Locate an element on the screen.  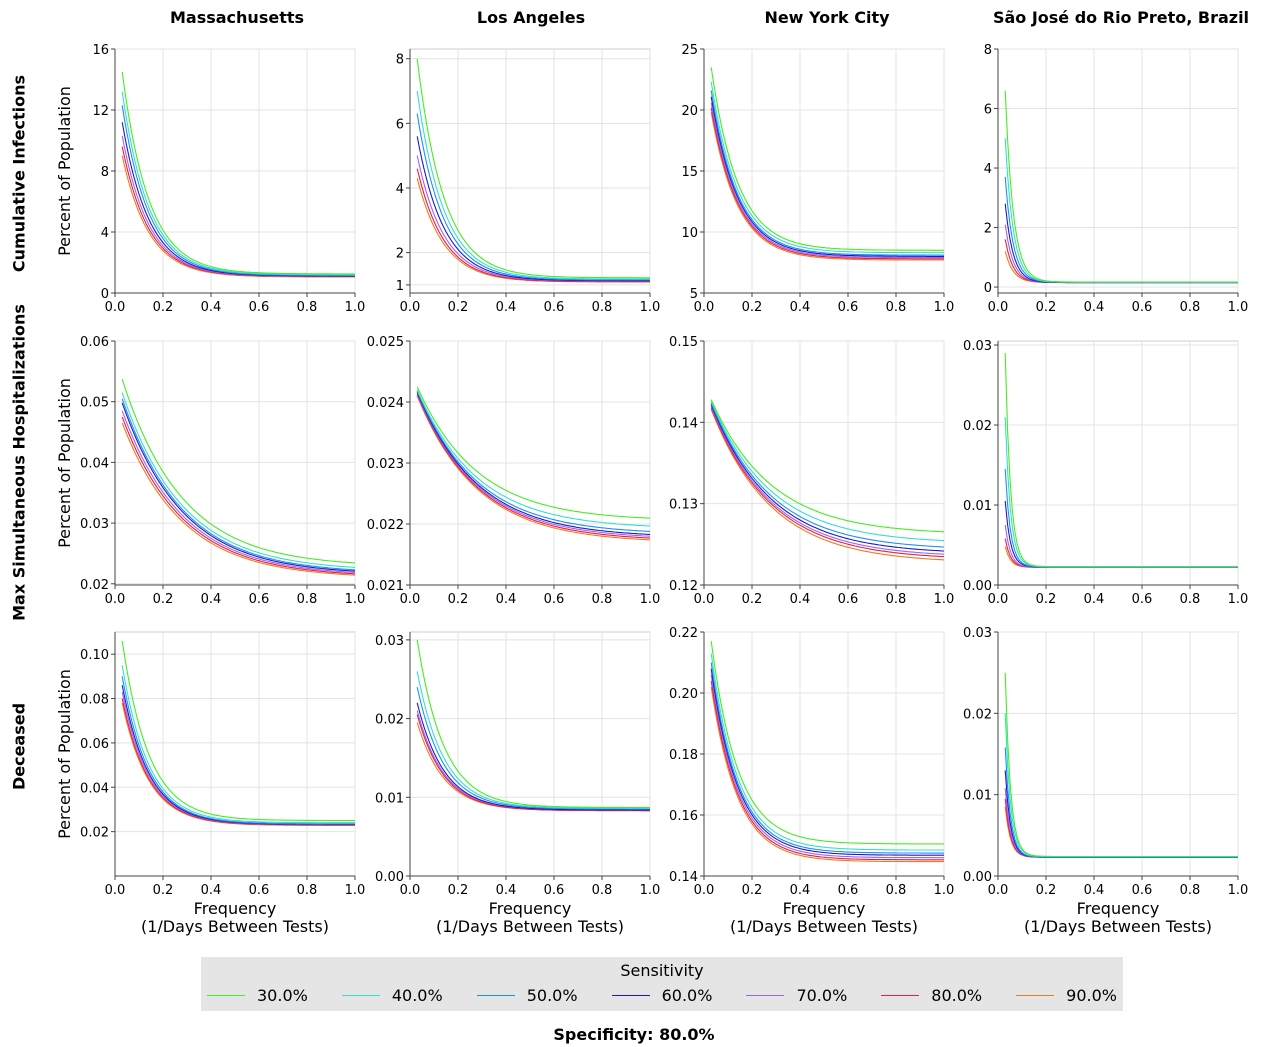
specificity-footer: Specificity: 80.0% is located at coordinates (634, 1034).